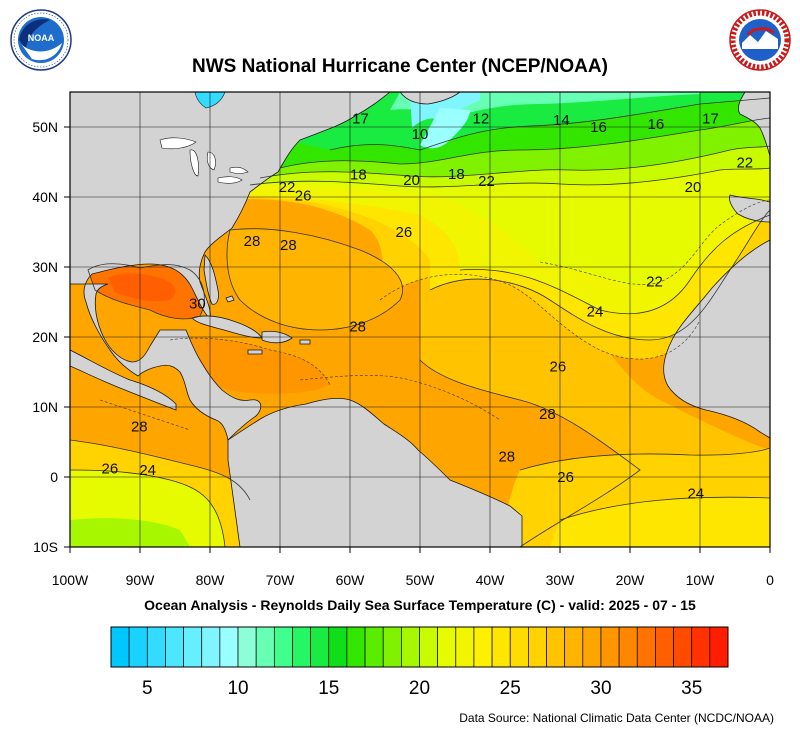 The height and width of the screenshot is (737, 800). Describe the element at coordinates (351, 580) in the screenshot. I see `lon-tick-label: 60W` at that location.